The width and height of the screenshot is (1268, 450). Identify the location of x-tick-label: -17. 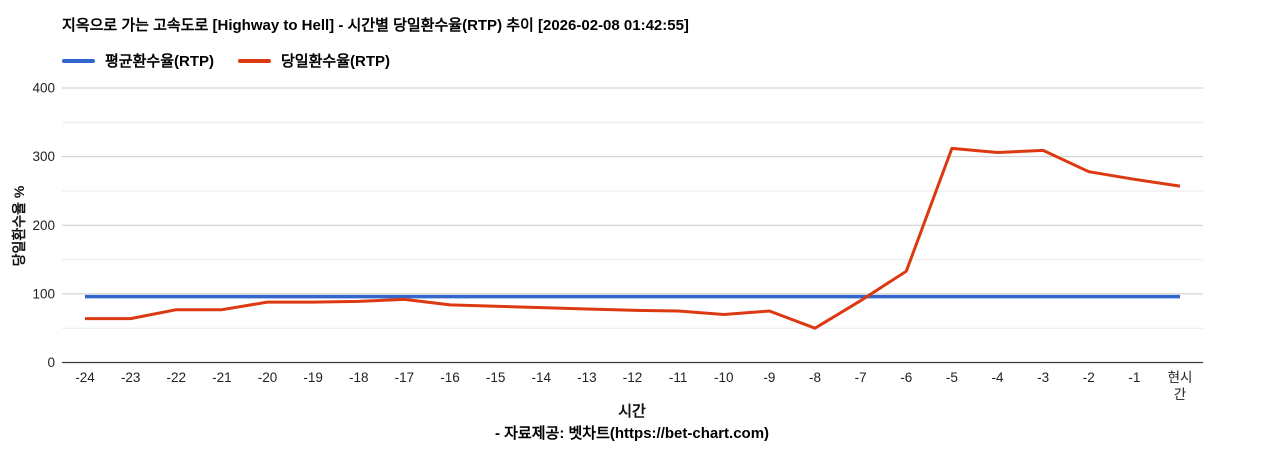
(405, 377).